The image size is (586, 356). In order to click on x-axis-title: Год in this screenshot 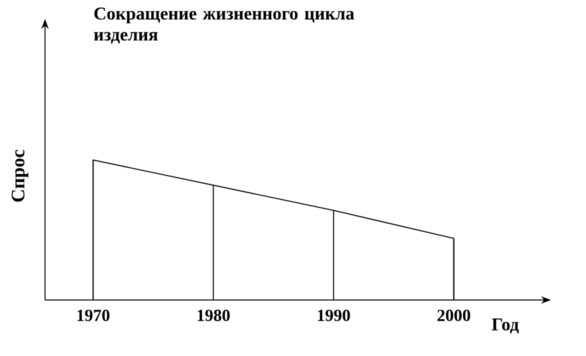, I will do `click(505, 326)`.